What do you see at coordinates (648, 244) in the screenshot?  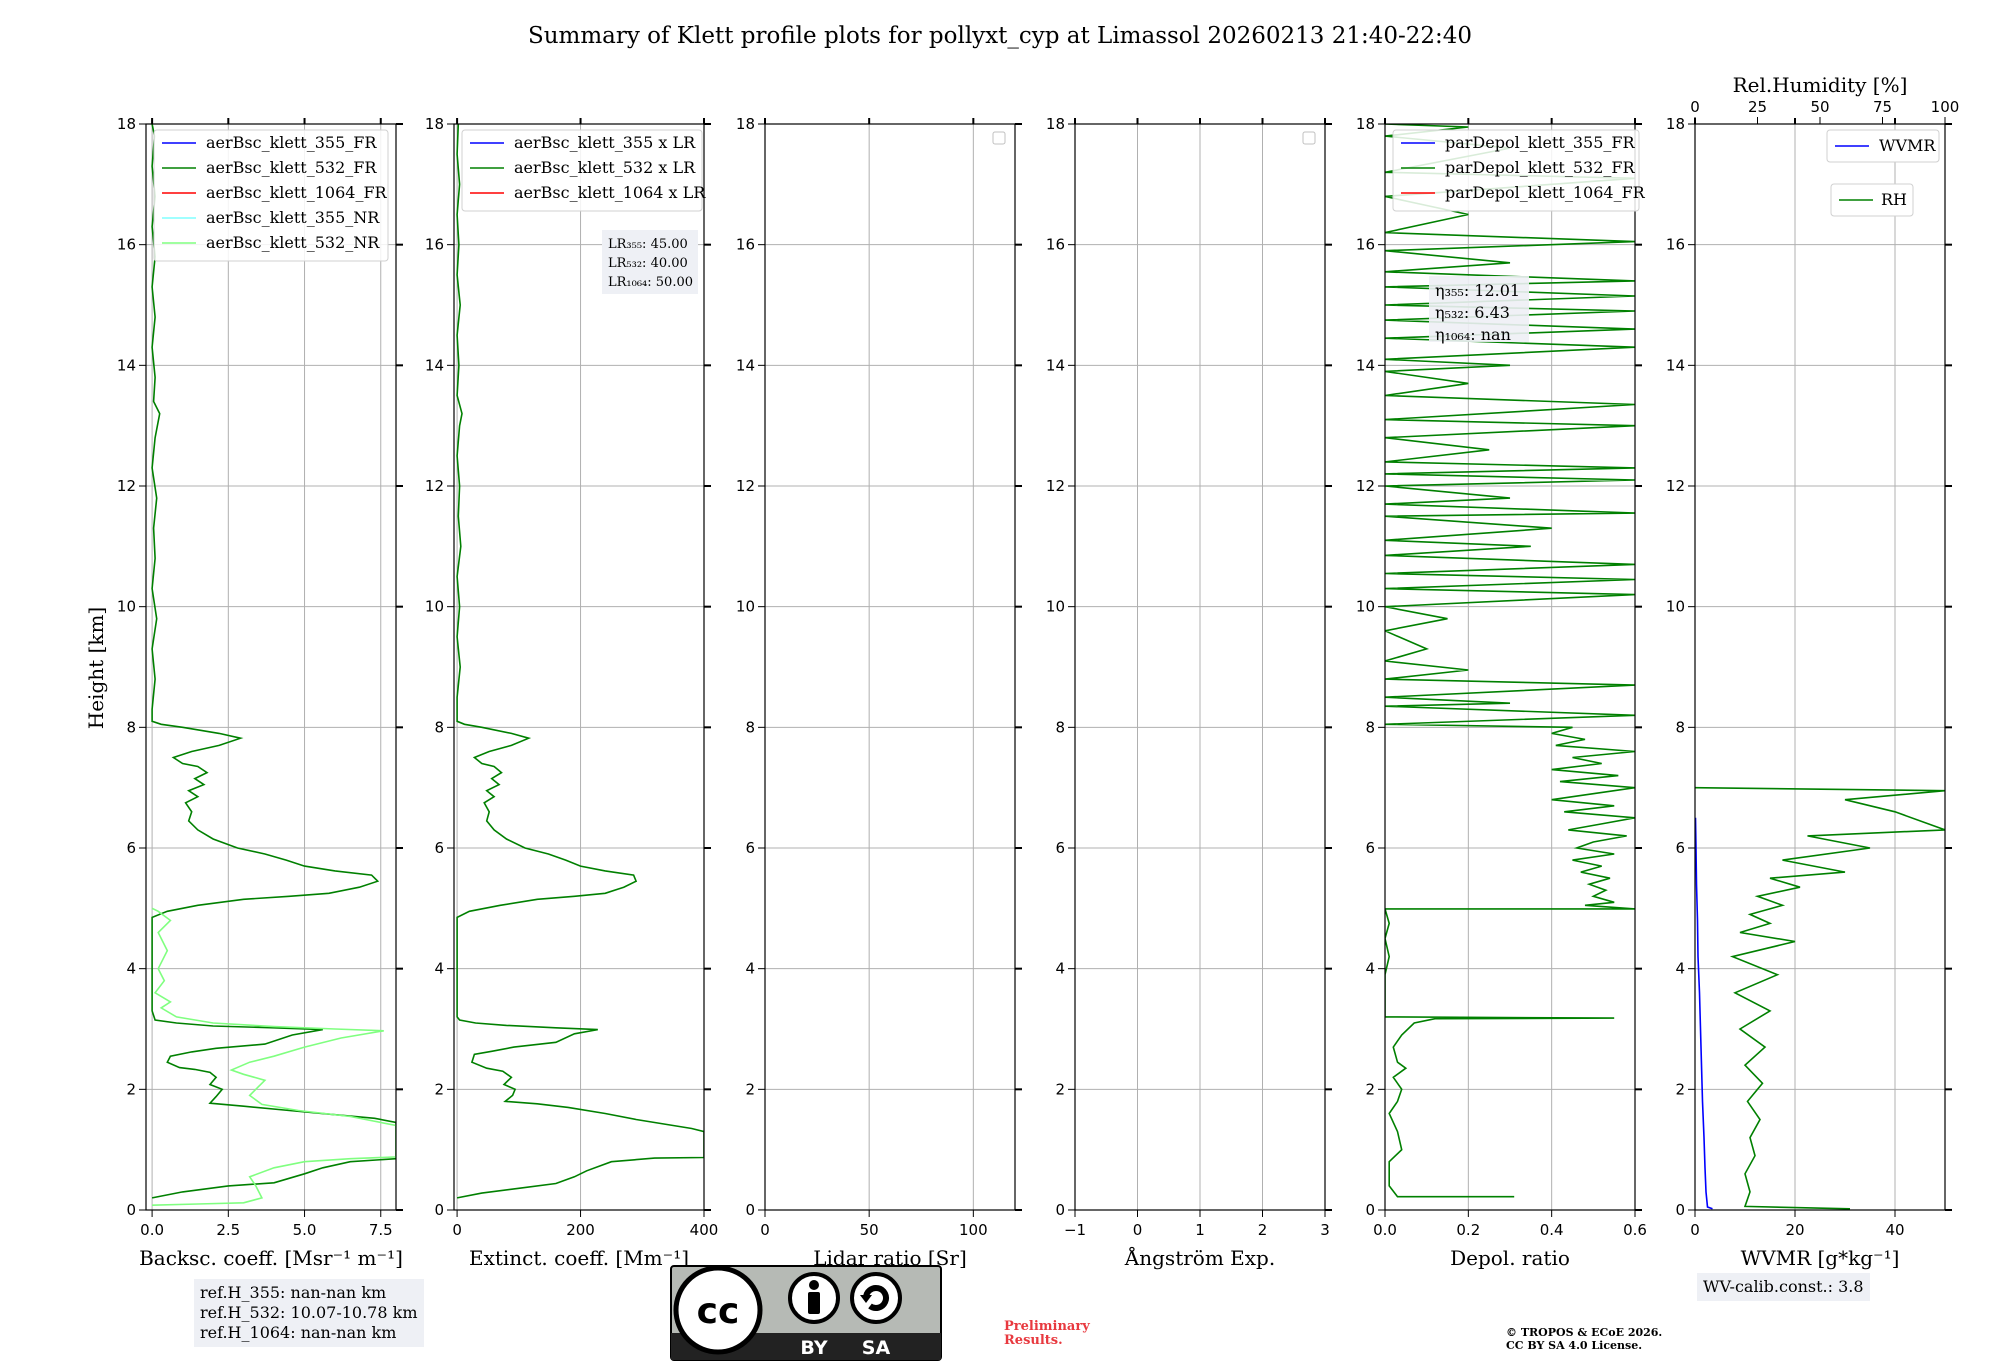 I see `lidar-ratio-label: LR₃₅₅: 45.00` at bounding box center [648, 244].